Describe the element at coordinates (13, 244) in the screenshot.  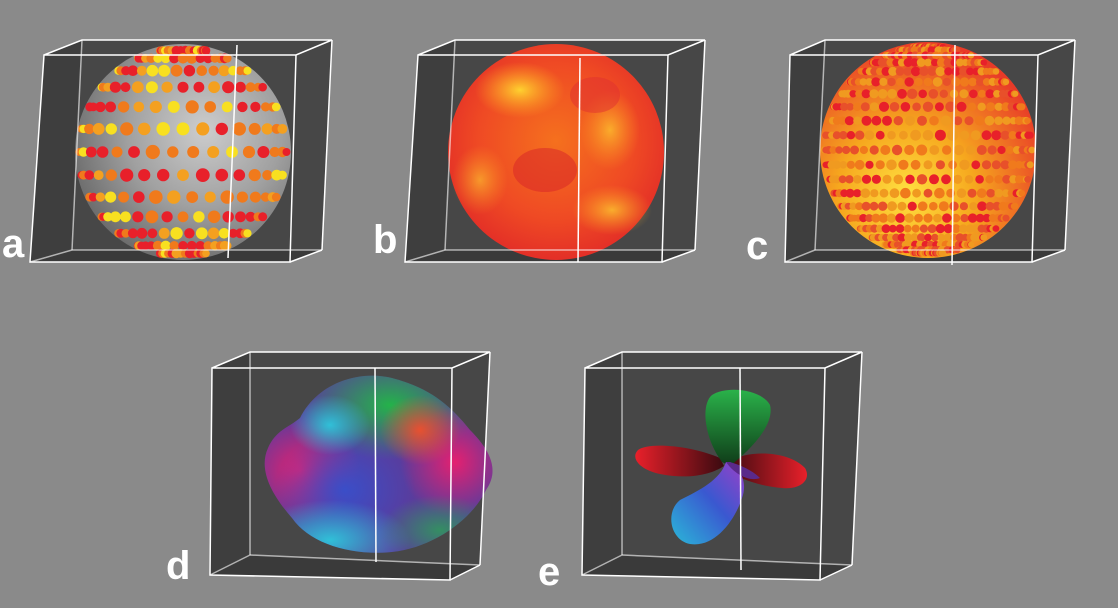
I see `panel-label-a: a` at that location.